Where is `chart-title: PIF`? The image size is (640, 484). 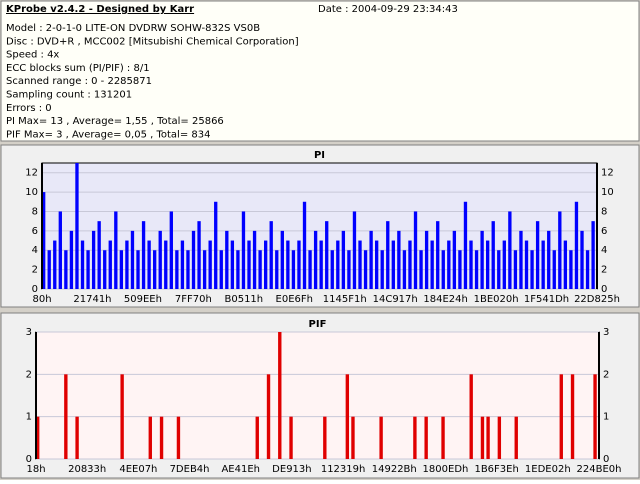 chart-title: PIF is located at coordinates (318, 324).